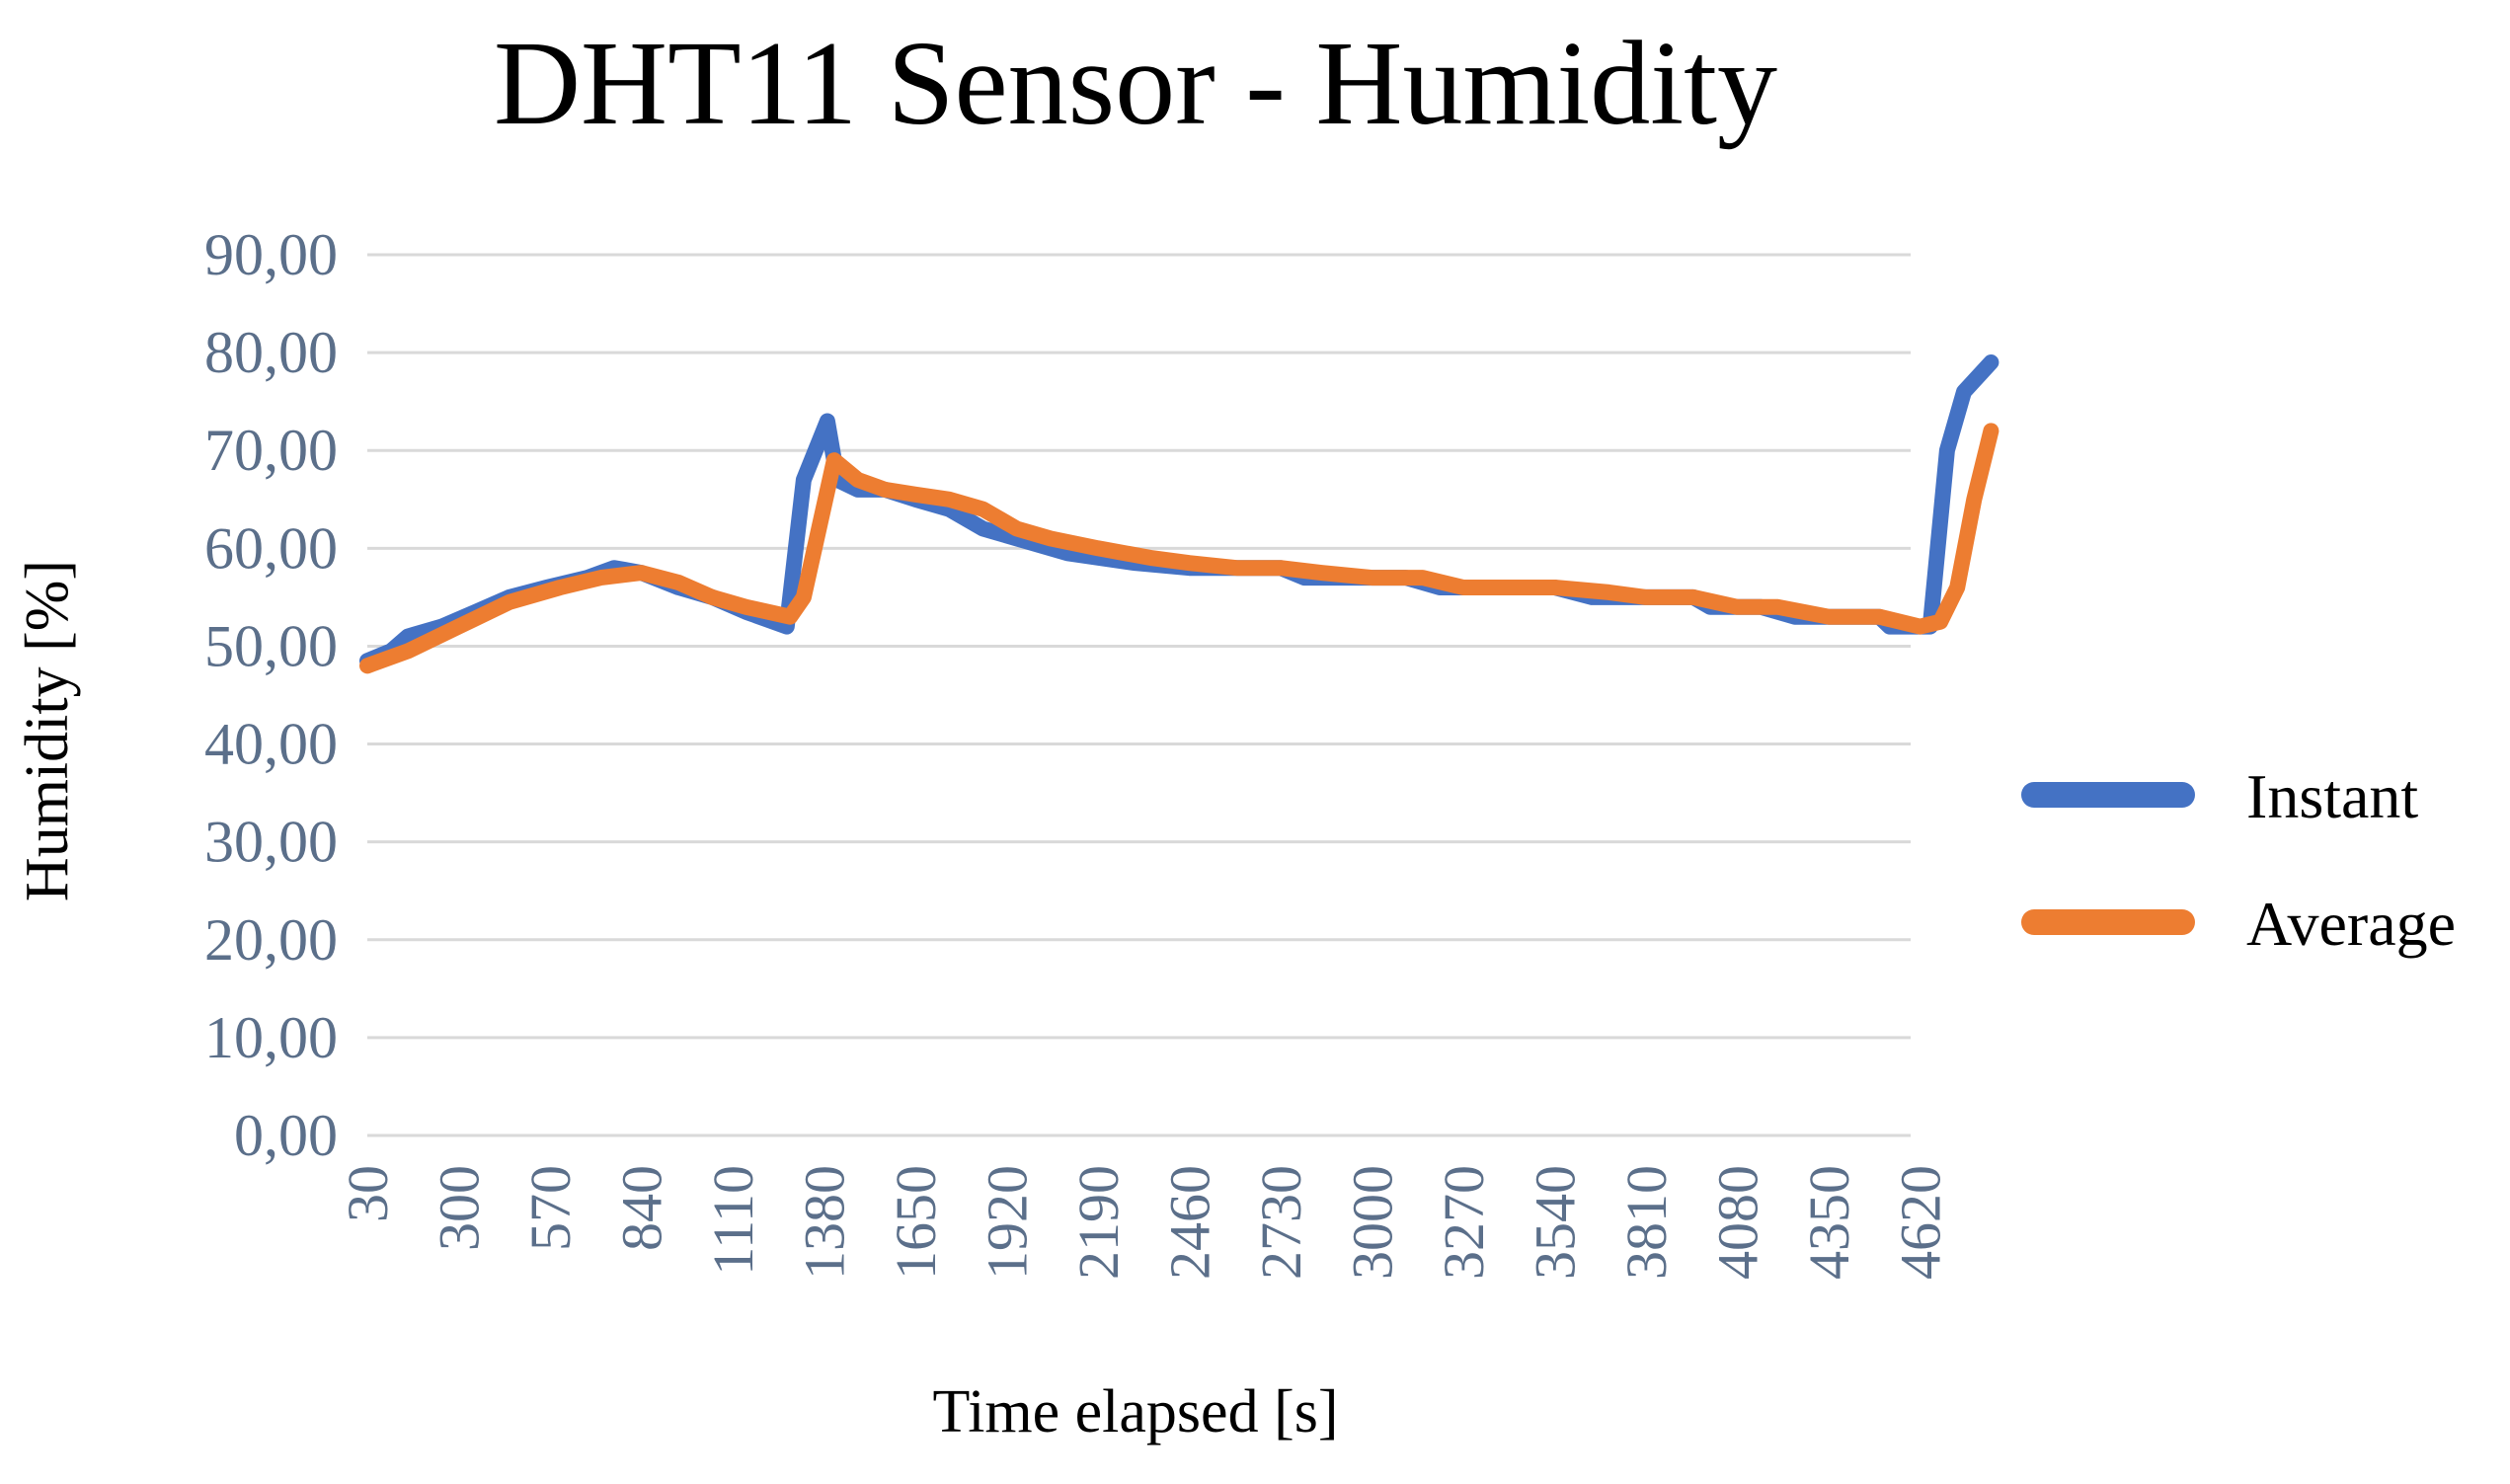  I want to click on y-tick-label: 20,00, so click(271, 940).